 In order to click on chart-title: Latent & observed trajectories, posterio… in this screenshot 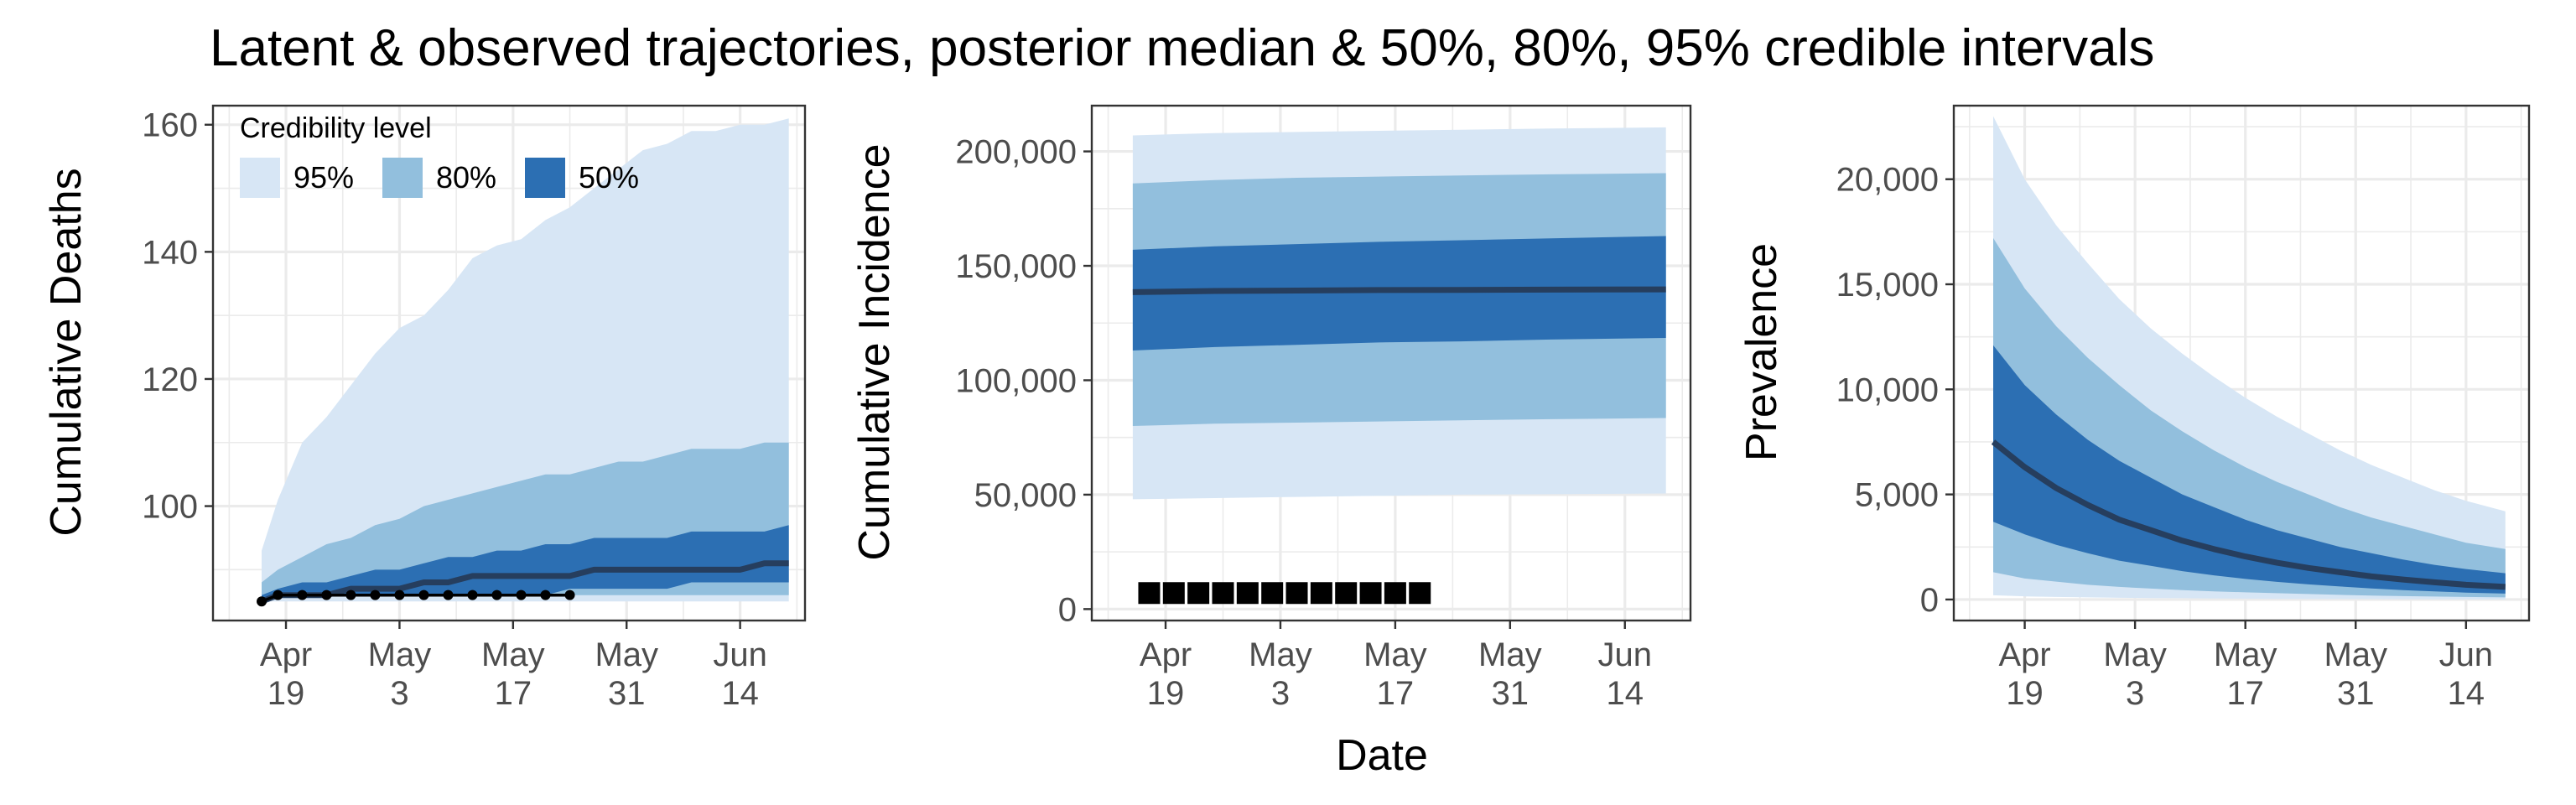, I will do `click(1182, 48)`.